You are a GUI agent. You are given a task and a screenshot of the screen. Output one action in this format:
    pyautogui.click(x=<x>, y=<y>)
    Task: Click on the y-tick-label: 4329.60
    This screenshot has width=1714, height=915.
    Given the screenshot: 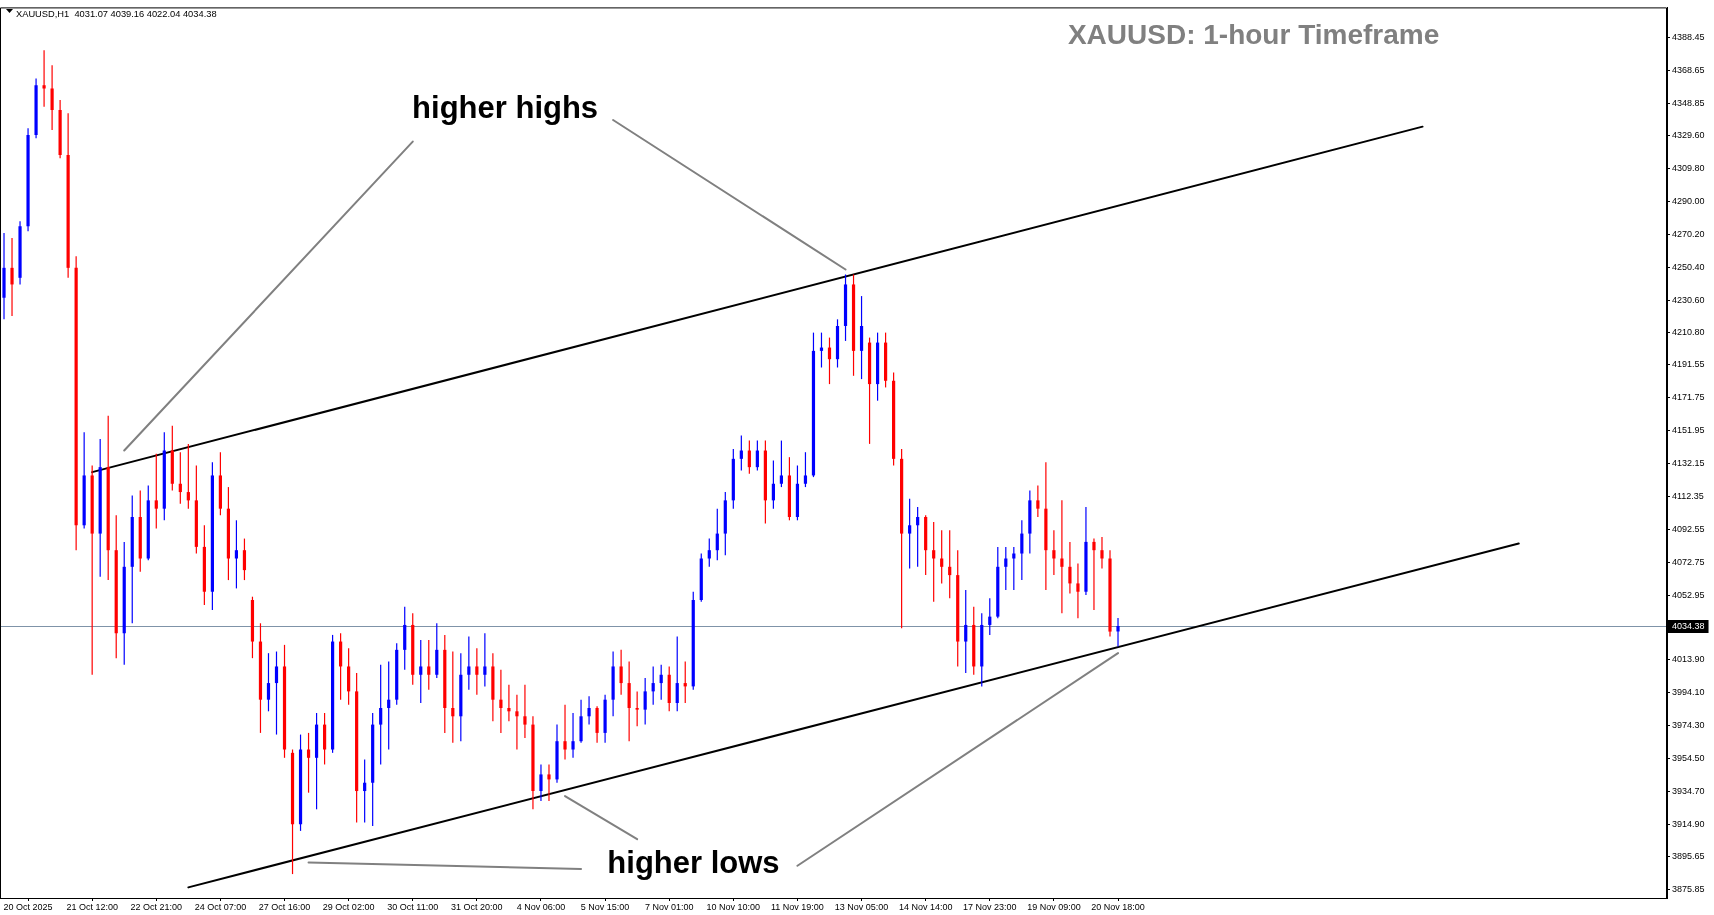 What is the action you would take?
    pyautogui.click(x=1688, y=135)
    